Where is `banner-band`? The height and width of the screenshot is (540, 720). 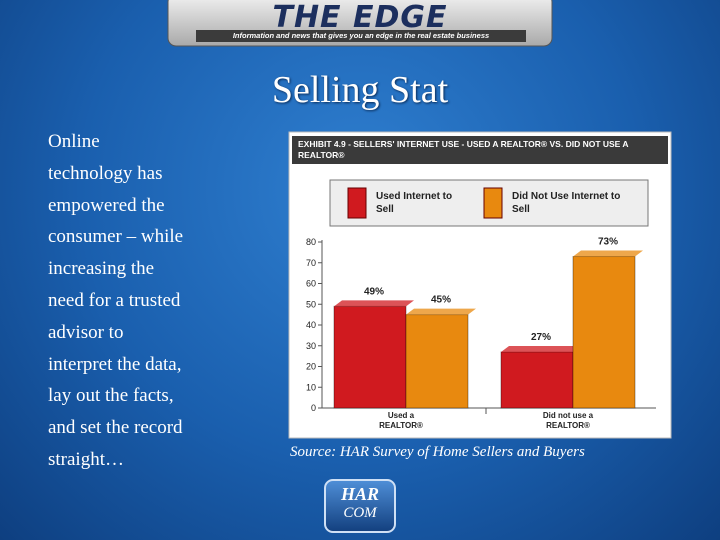 banner-band is located at coordinates (361, 36).